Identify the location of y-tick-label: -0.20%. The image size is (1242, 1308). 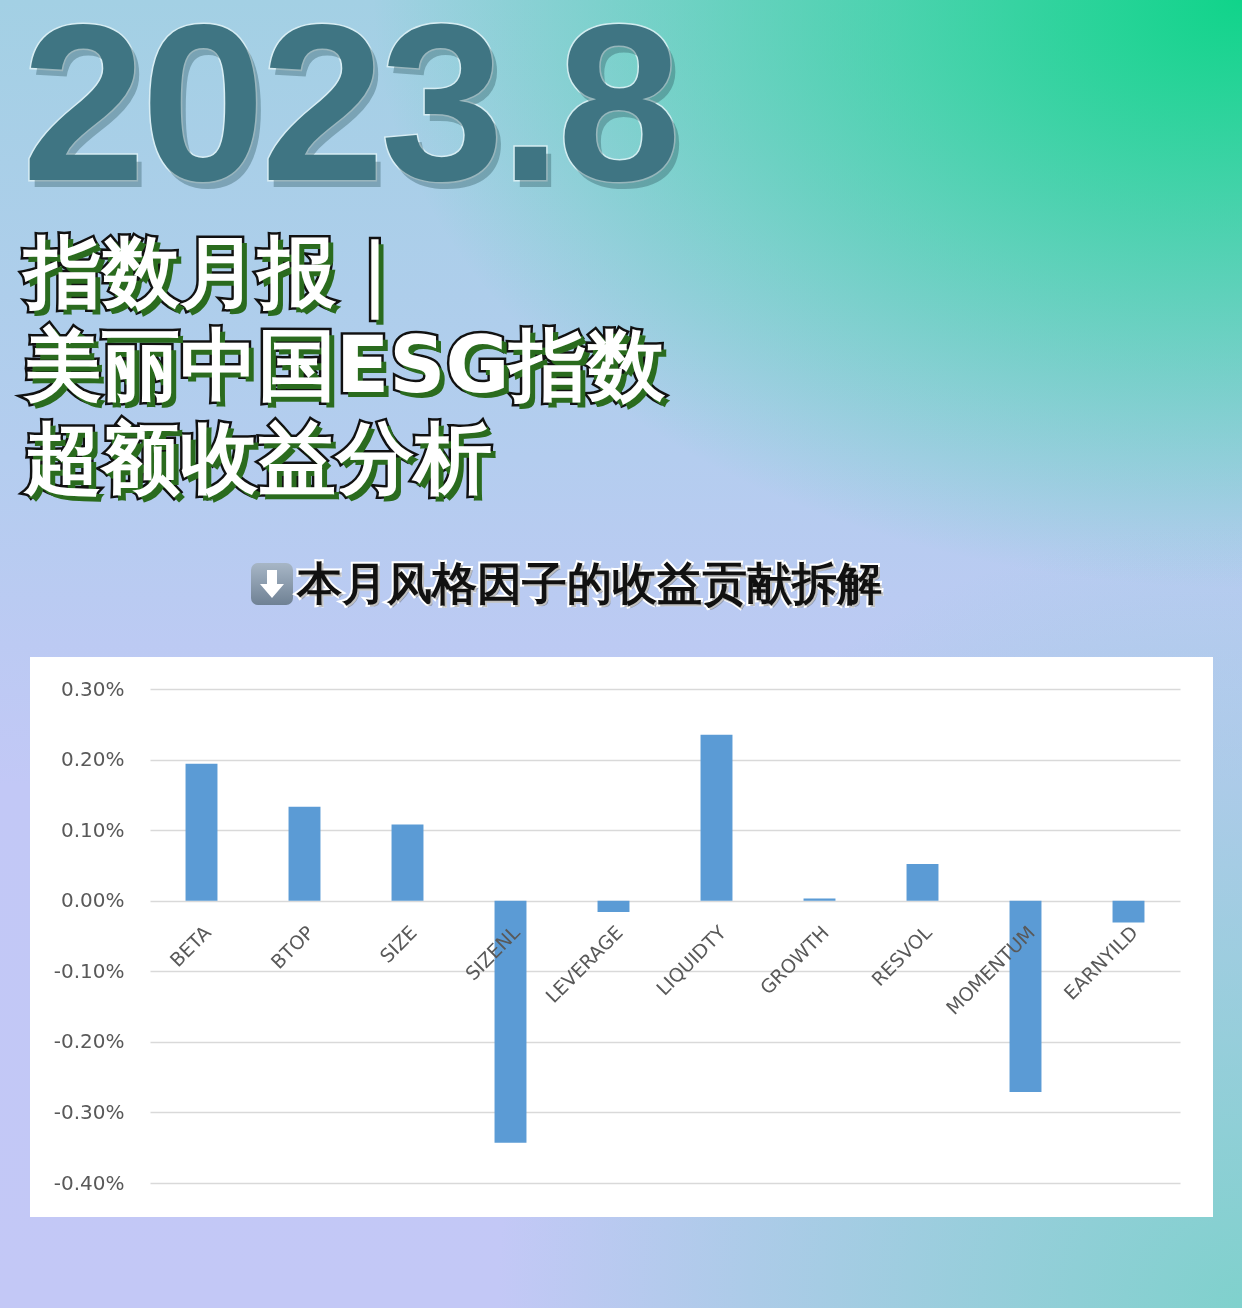
(89, 1041).